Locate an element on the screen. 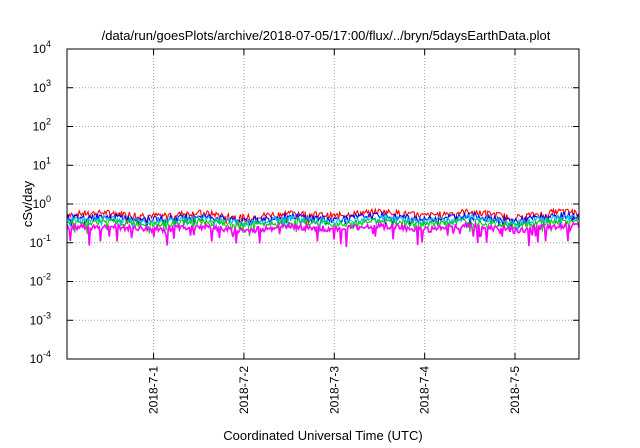  x-tick-label: 2018-7-4 is located at coordinates (425, 390).